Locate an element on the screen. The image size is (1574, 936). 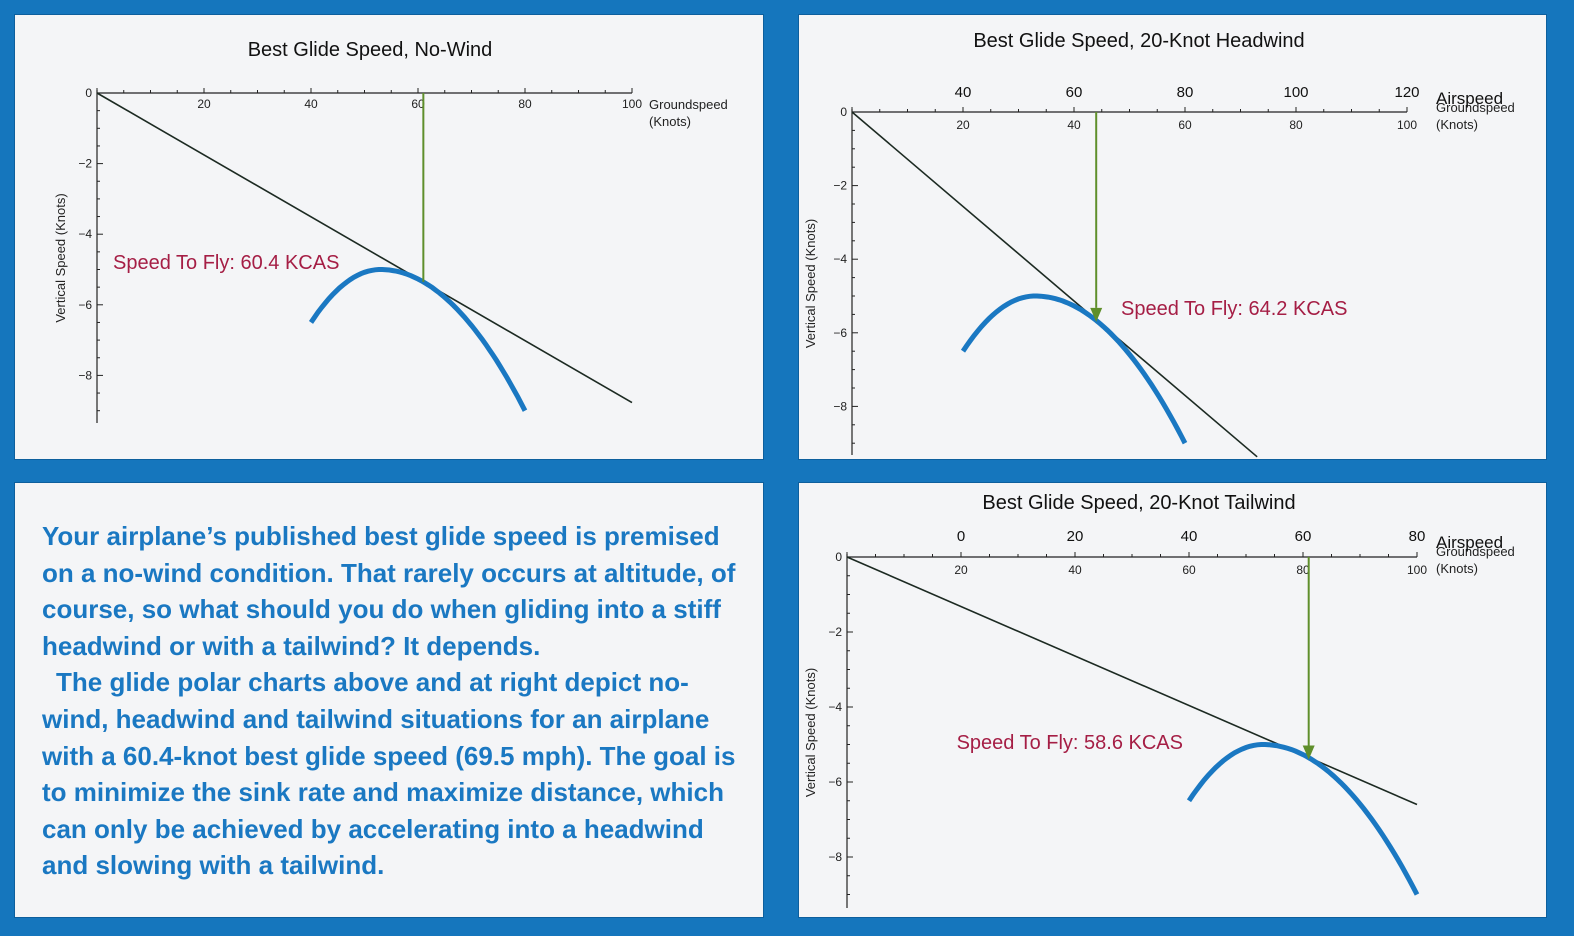
airspeed-tick-label: 100 is located at coordinates (1295, 92).